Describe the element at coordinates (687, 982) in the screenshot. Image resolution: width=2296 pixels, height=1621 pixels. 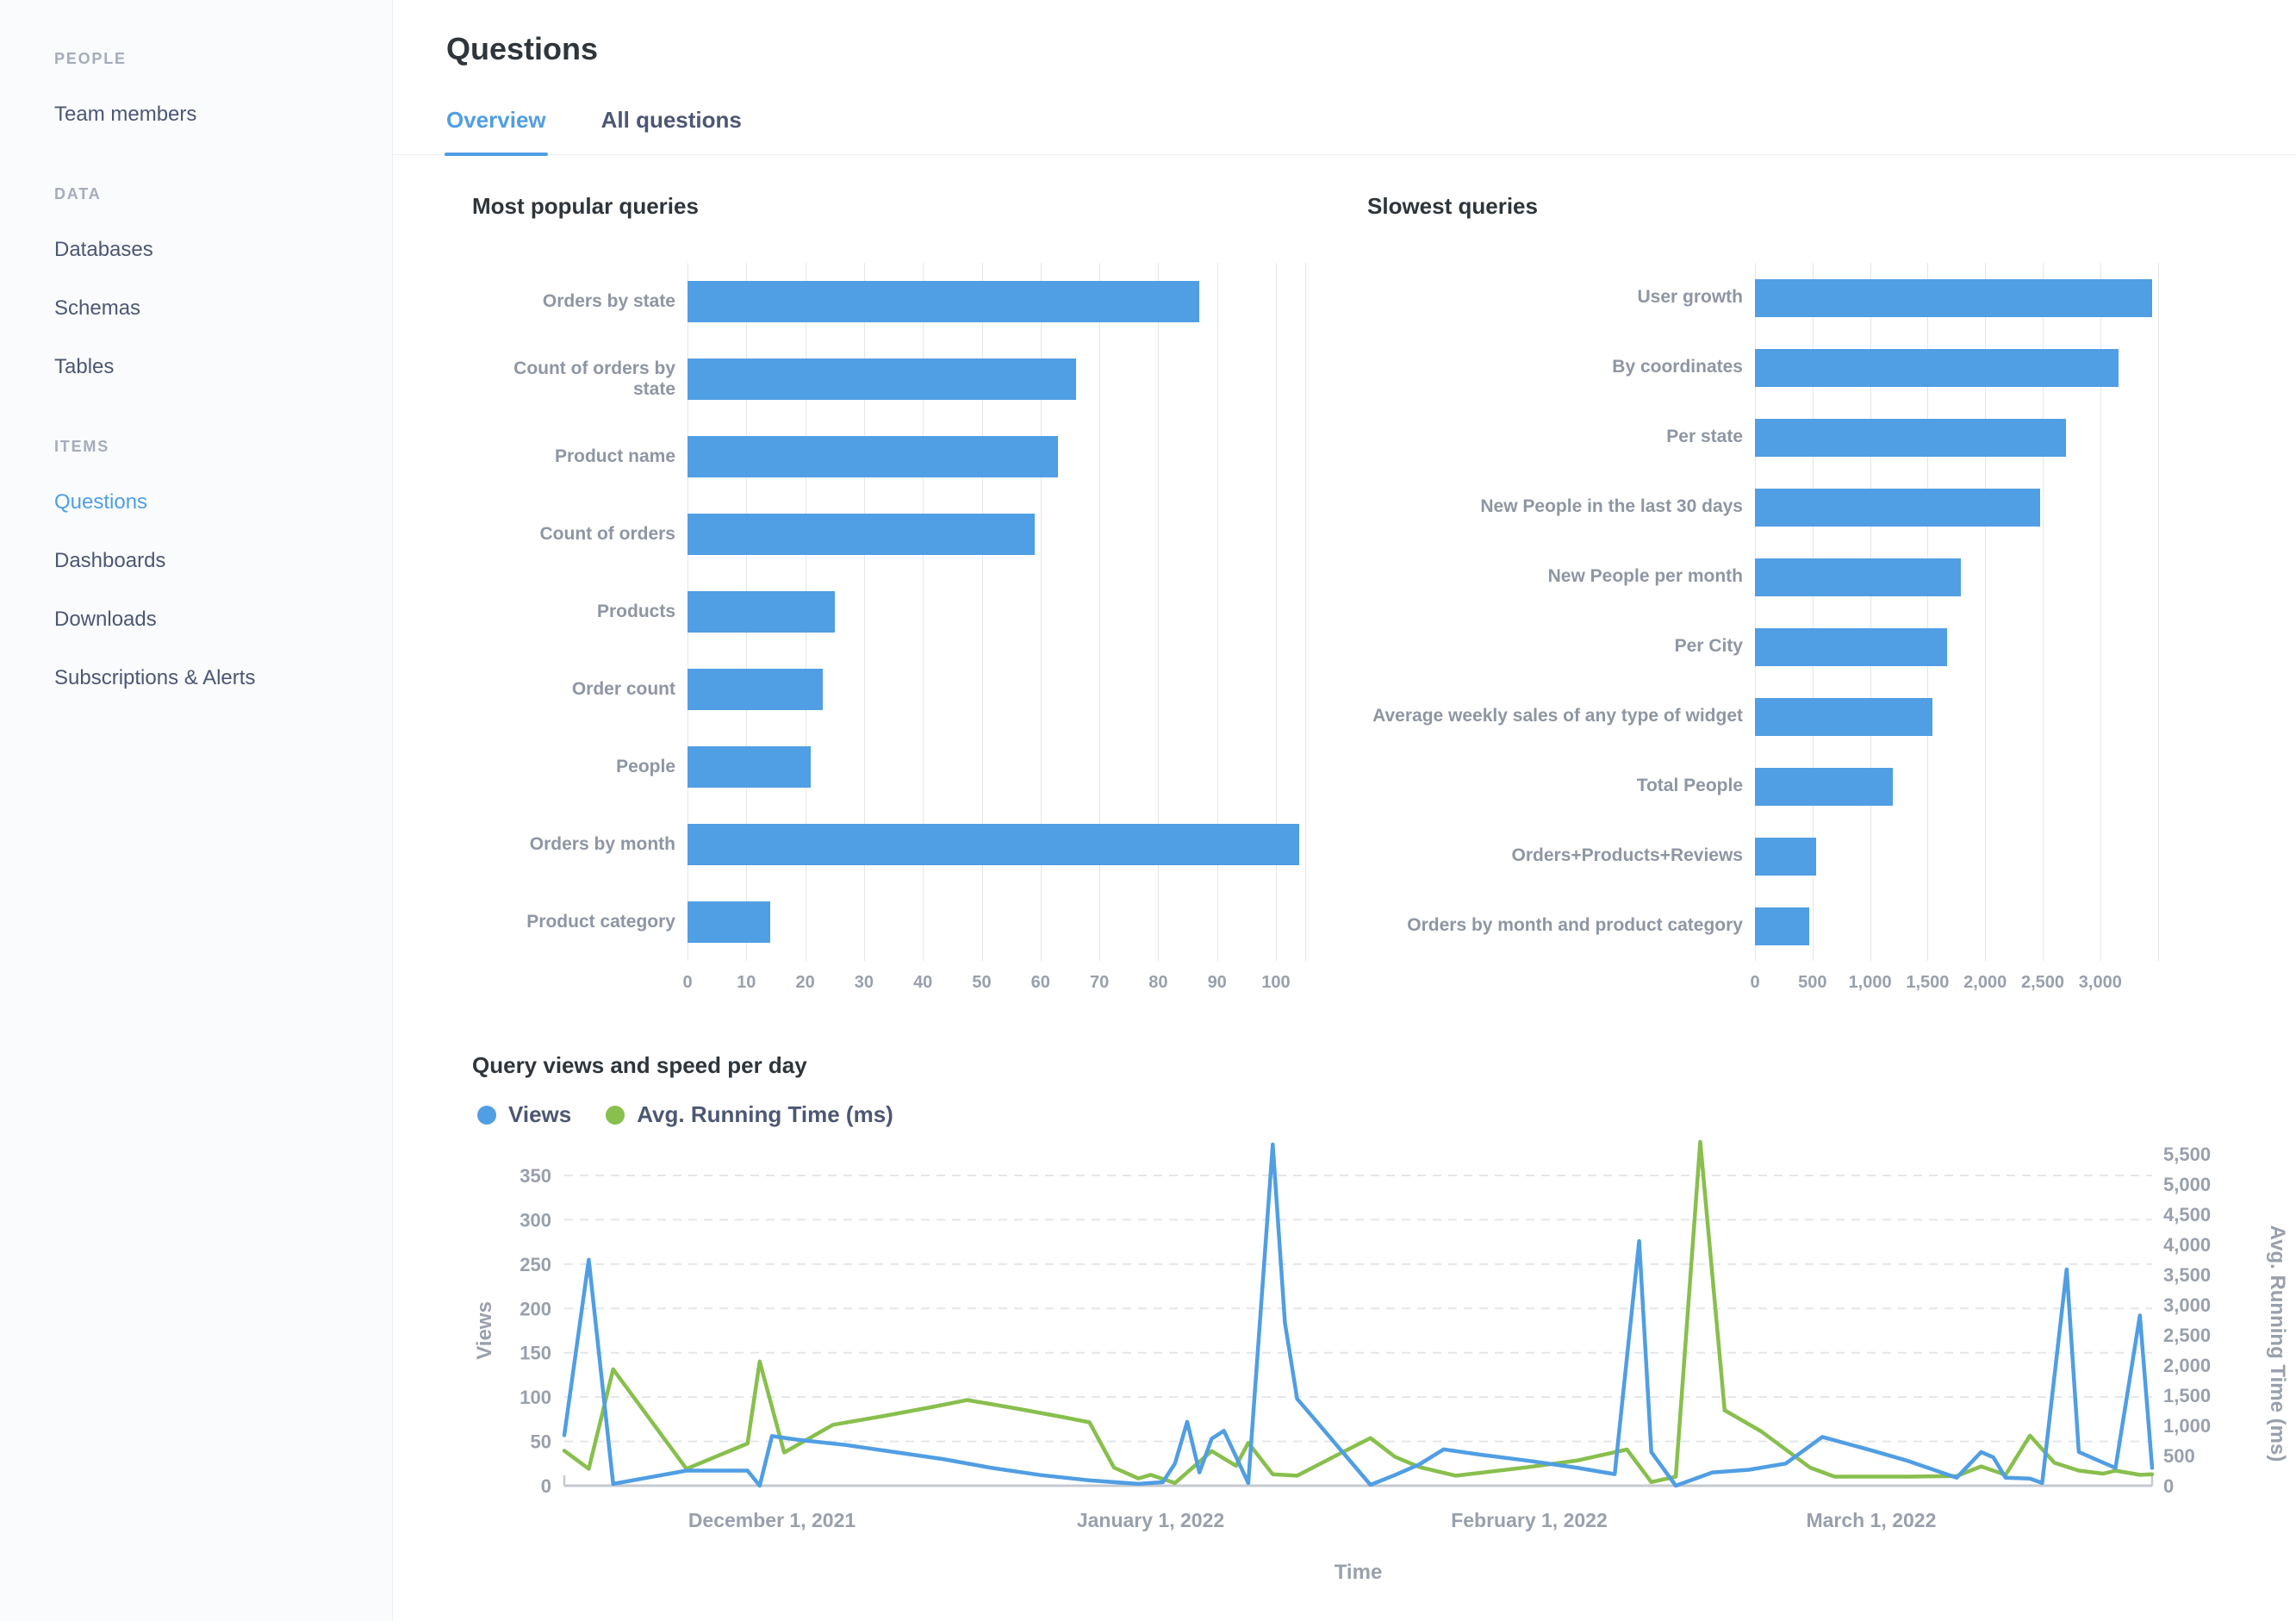
I see `x-axis-tick-label: 0` at that location.